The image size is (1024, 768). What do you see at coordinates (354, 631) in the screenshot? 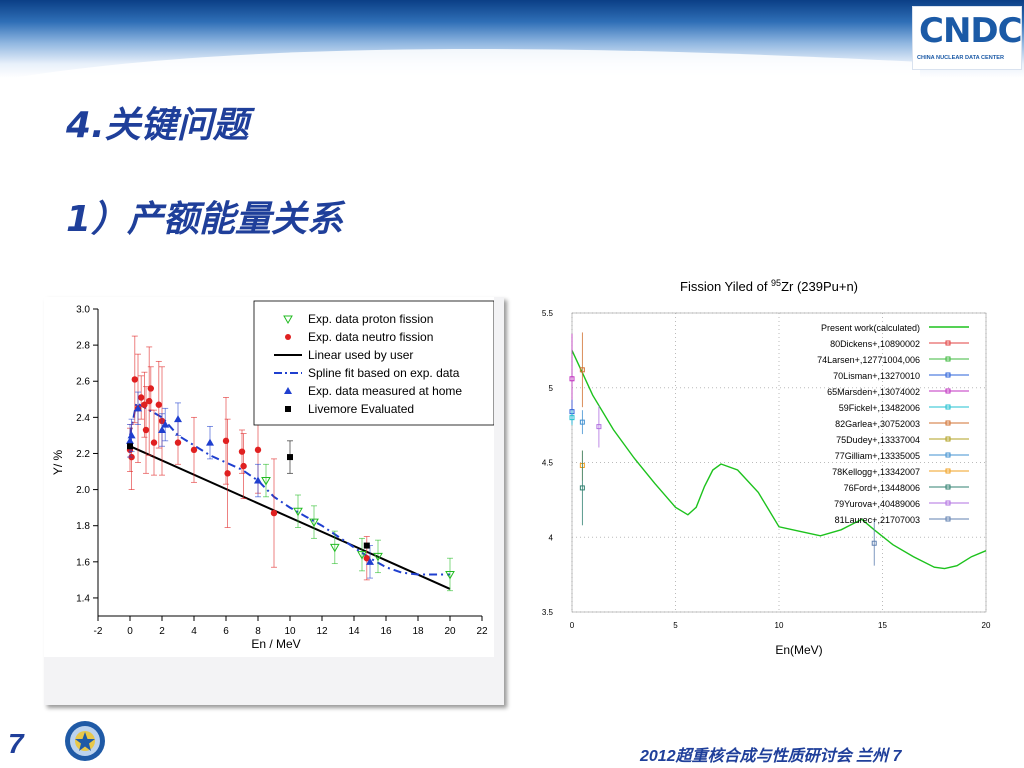
I see `x-tick-label: 14` at bounding box center [354, 631].